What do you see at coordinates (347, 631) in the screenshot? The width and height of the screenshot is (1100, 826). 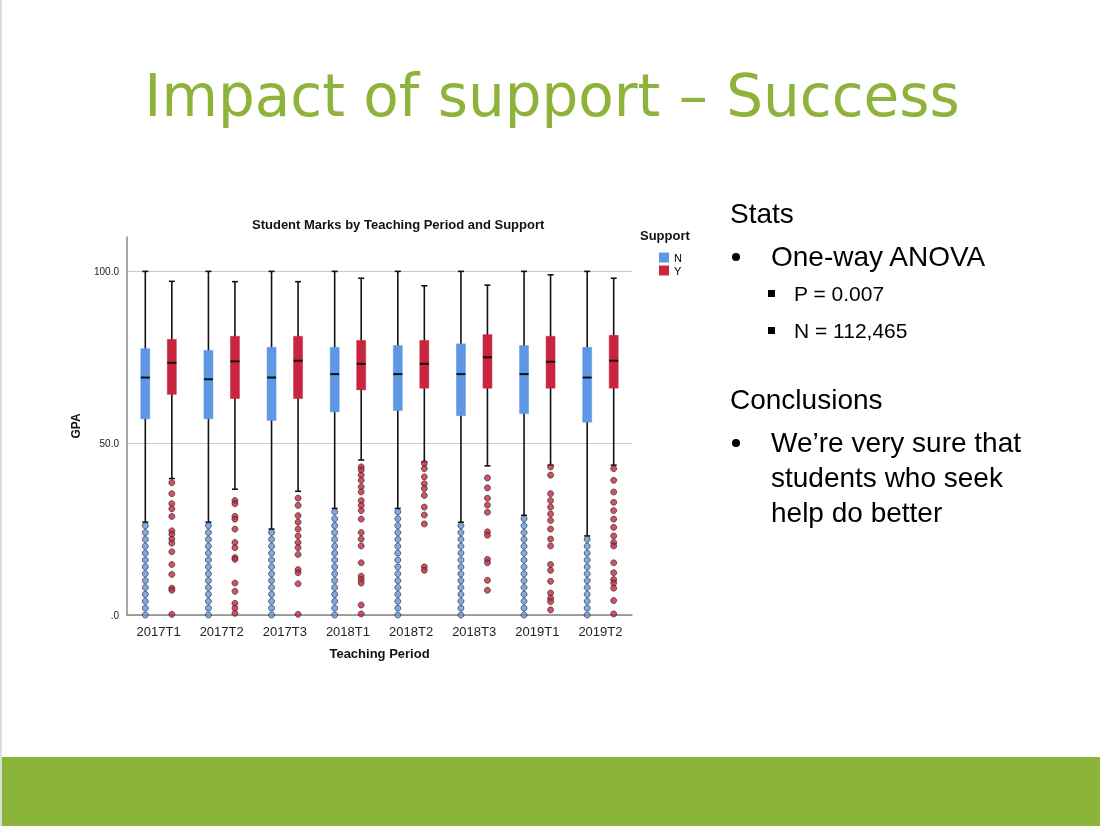 I see `x-tick-label: 2018T1` at bounding box center [347, 631].